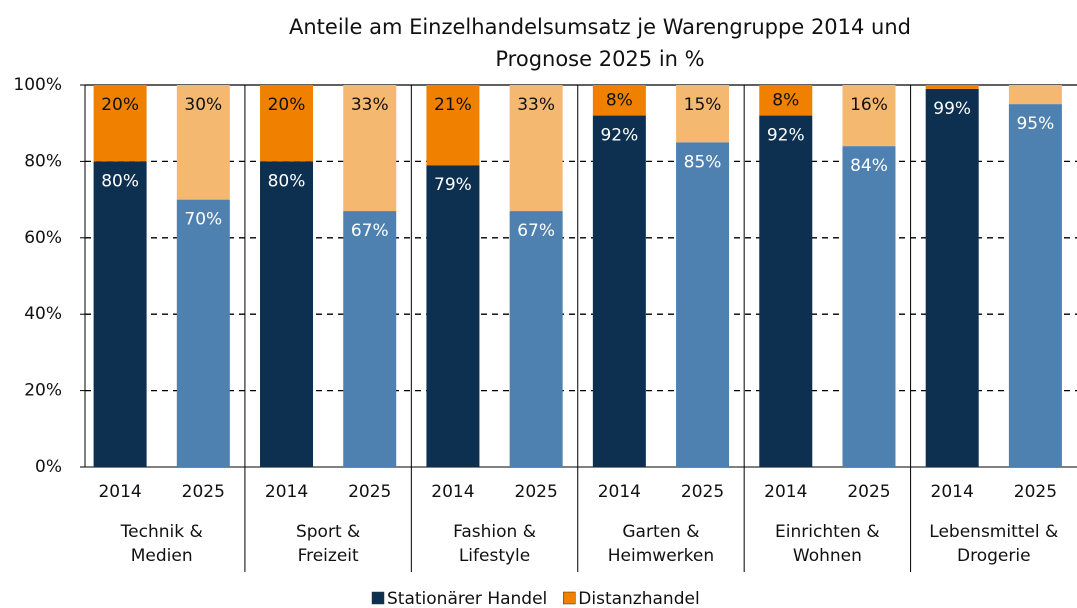  Describe the element at coordinates (328, 532) in the screenshot. I see `group-label: Sport &` at that location.